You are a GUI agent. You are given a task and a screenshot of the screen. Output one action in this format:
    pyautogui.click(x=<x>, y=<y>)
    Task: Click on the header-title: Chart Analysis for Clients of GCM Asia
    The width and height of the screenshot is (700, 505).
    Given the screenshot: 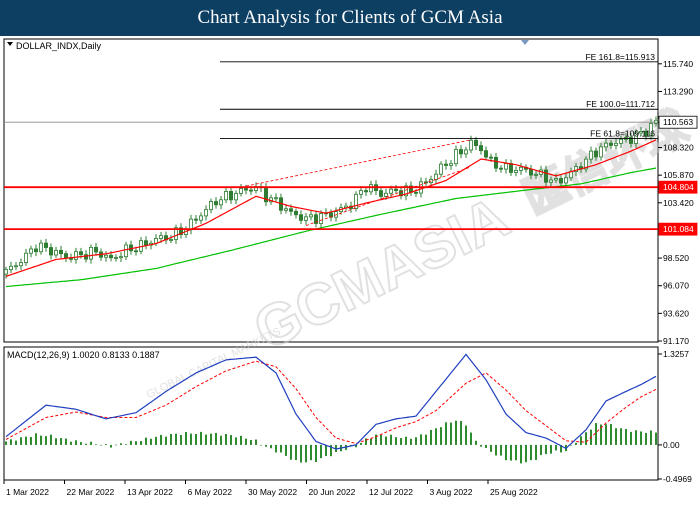 What is the action you would take?
    pyautogui.click(x=350, y=17)
    